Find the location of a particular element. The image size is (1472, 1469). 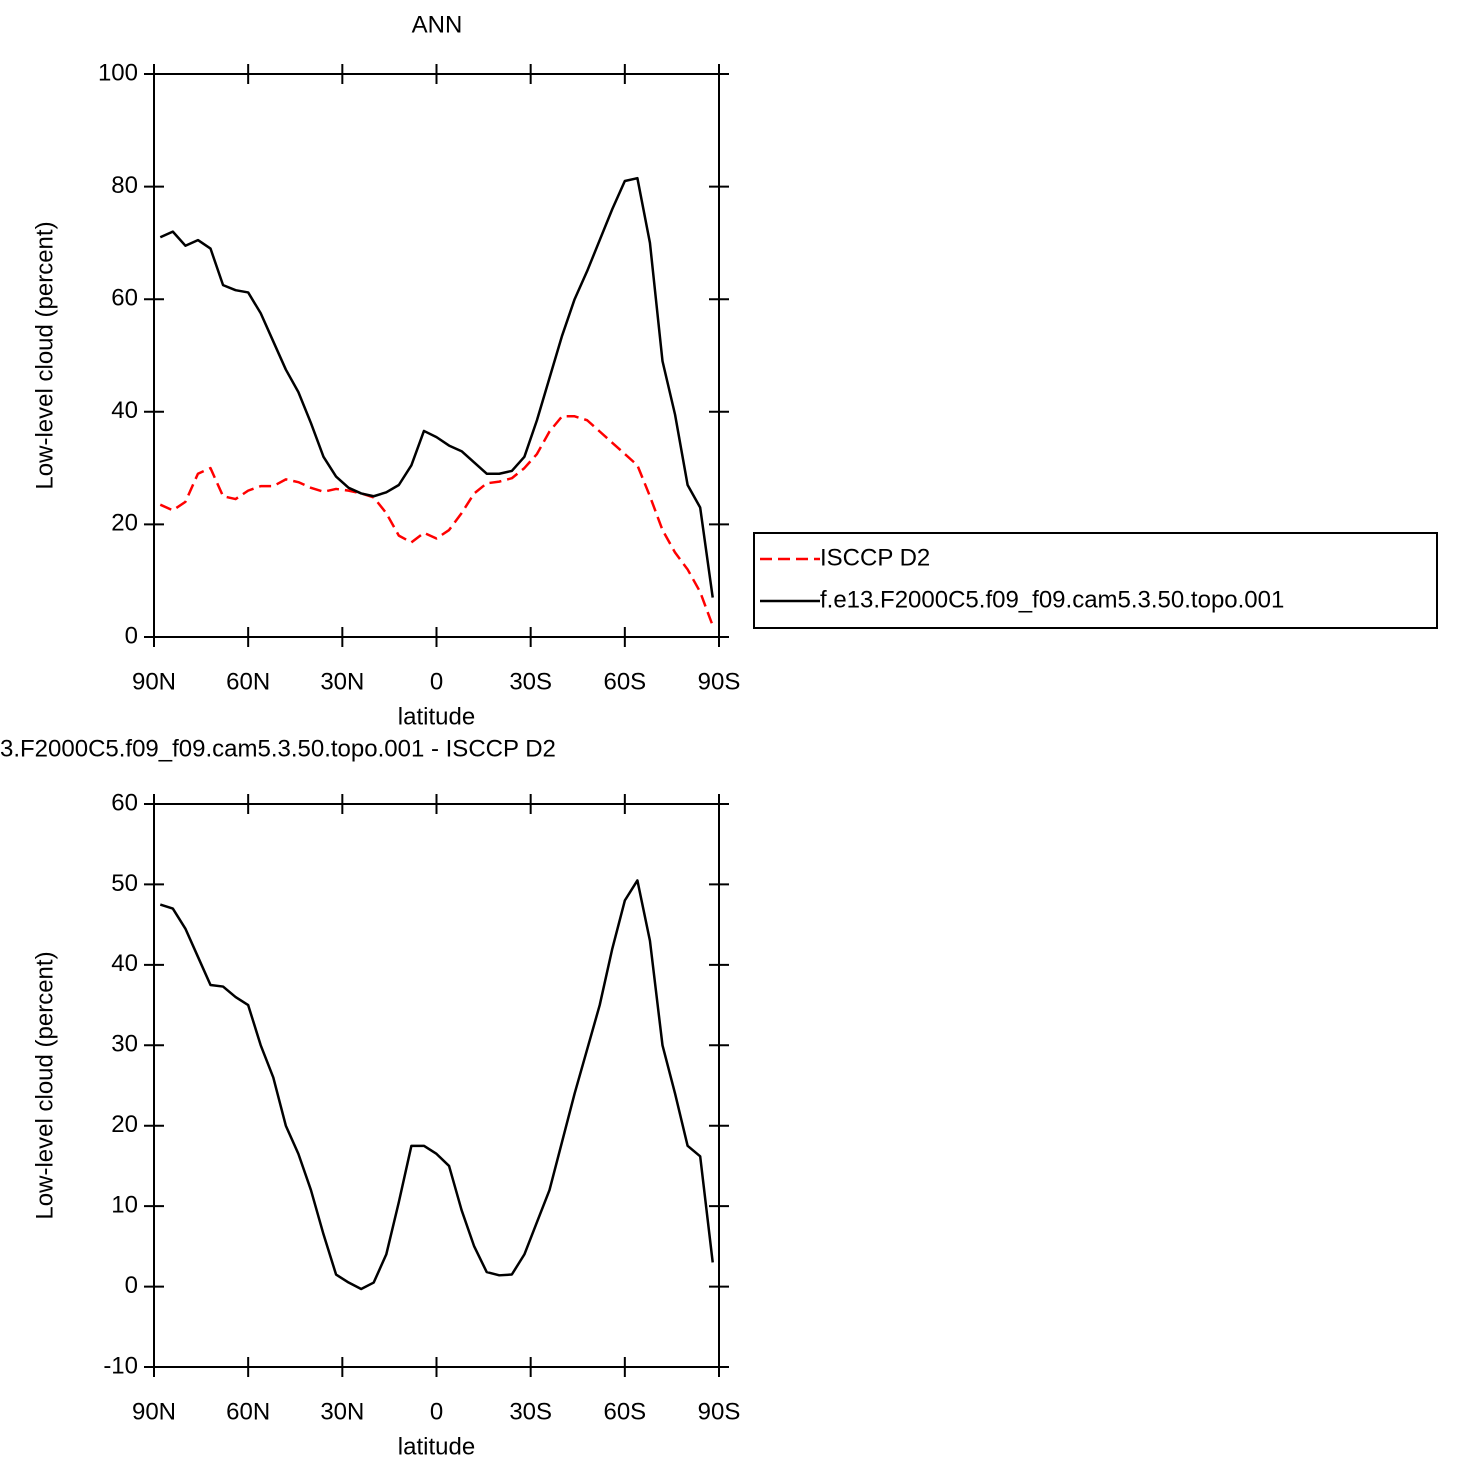

y-tick-label: 100 is located at coordinates (118, 72).